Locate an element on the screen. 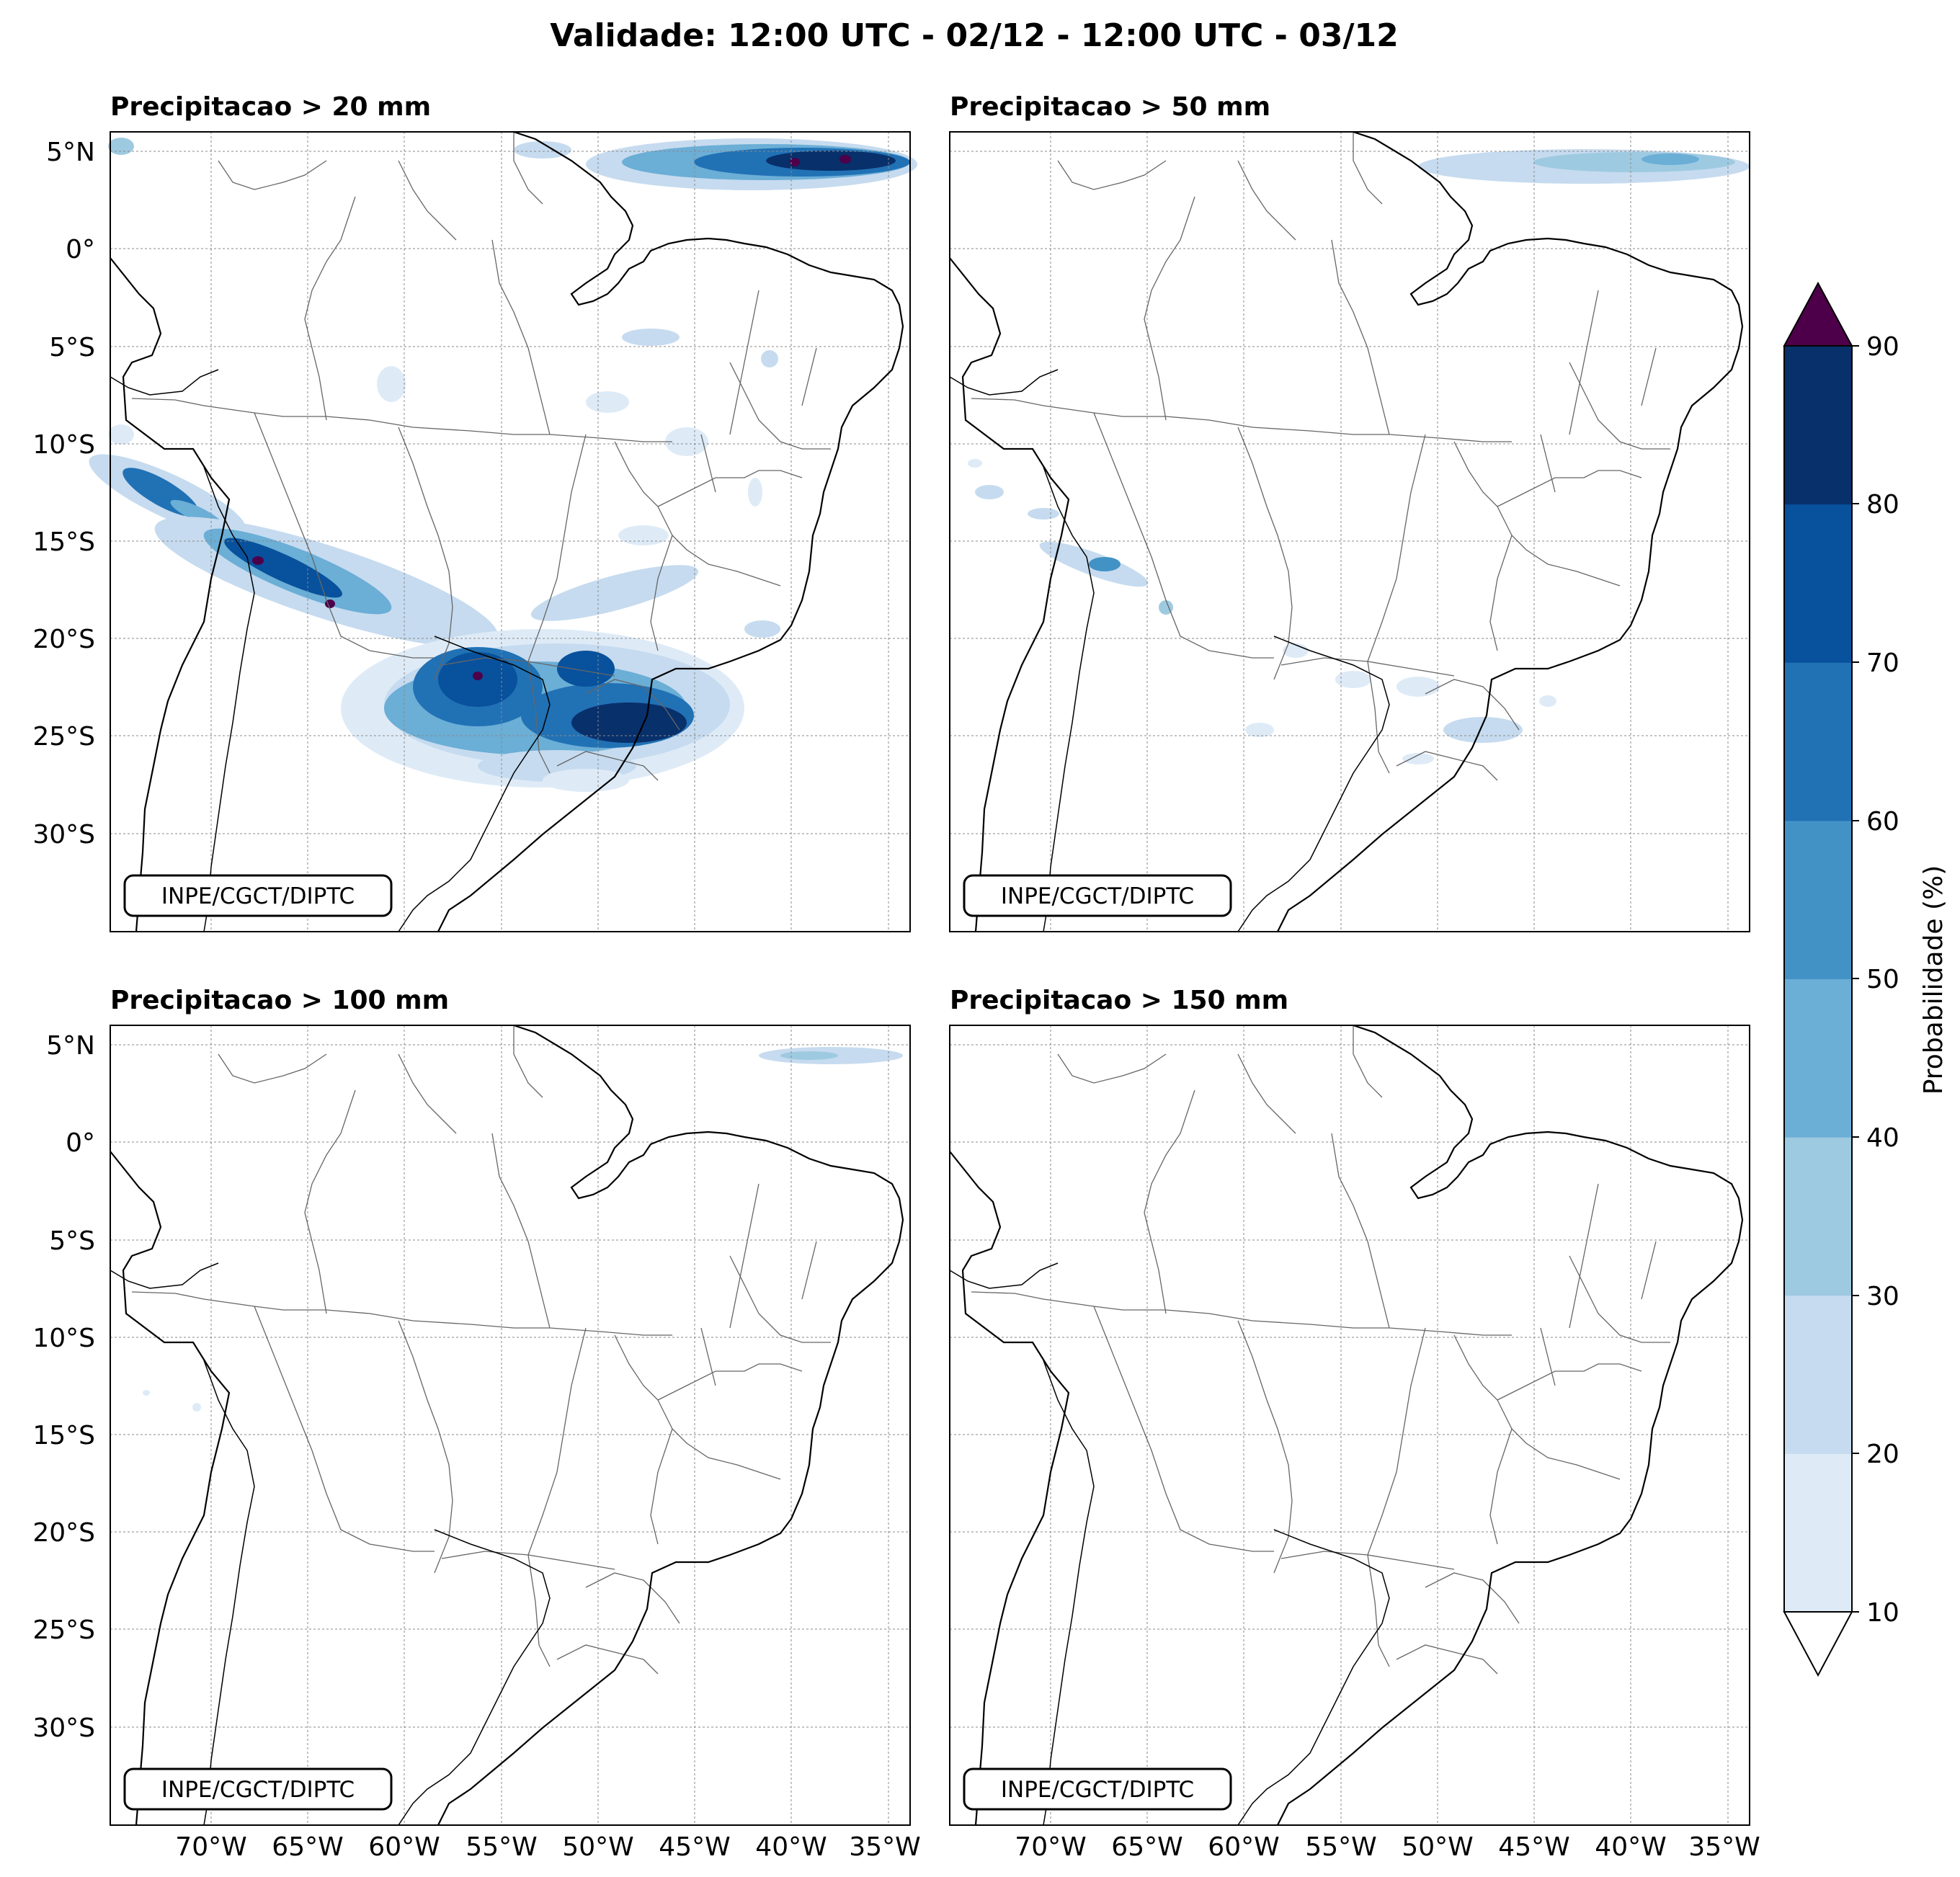 The height and width of the screenshot is (1877, 1960). panel-title-100mm: Precipitacao > 100 mm is located at coordinates (279, 1001).